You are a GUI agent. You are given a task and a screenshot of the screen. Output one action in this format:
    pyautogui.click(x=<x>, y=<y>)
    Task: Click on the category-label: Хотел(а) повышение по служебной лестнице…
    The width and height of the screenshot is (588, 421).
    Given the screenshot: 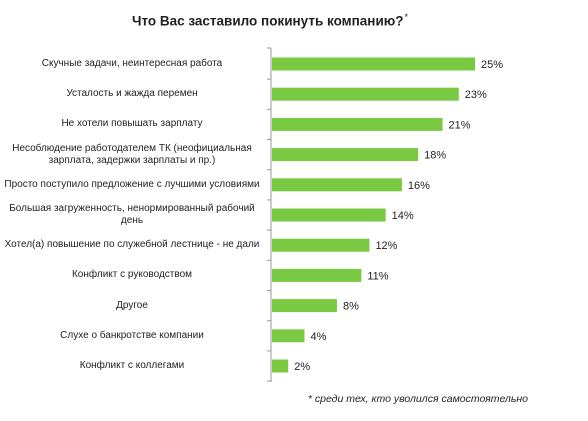 What is the action you would take?
    pyautogui.click(x=132, y=245)
    